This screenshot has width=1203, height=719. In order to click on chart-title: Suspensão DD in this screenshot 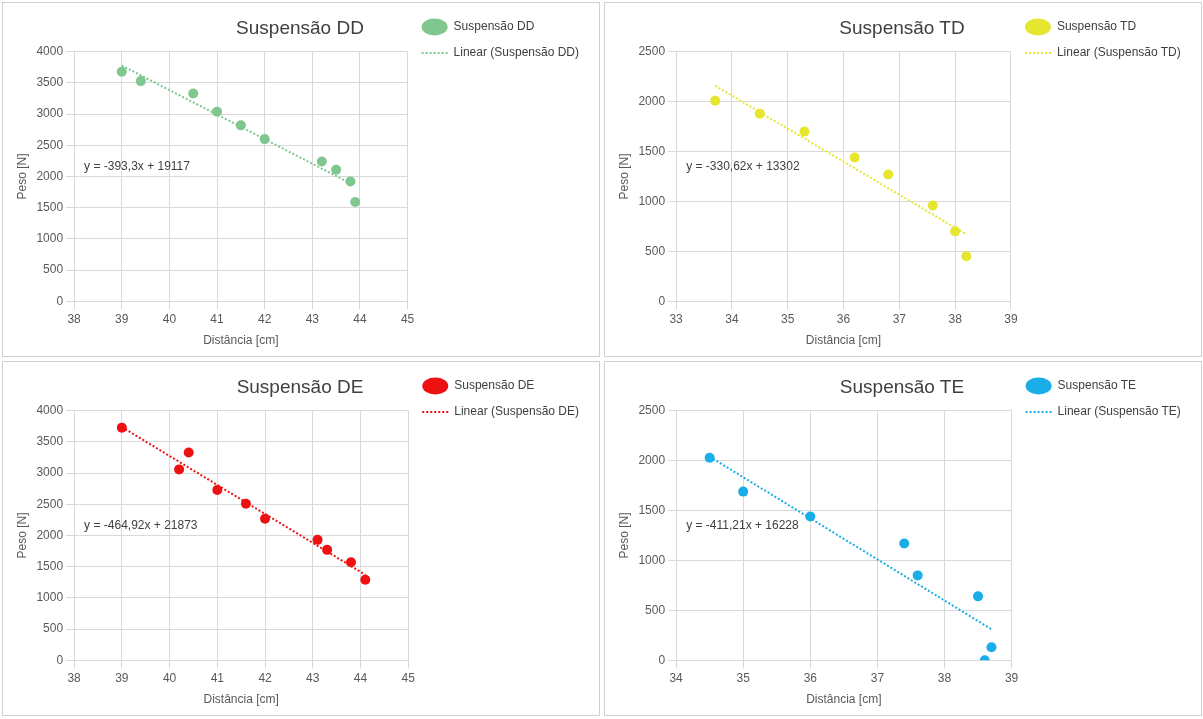, I will do `click(300, 27)`.